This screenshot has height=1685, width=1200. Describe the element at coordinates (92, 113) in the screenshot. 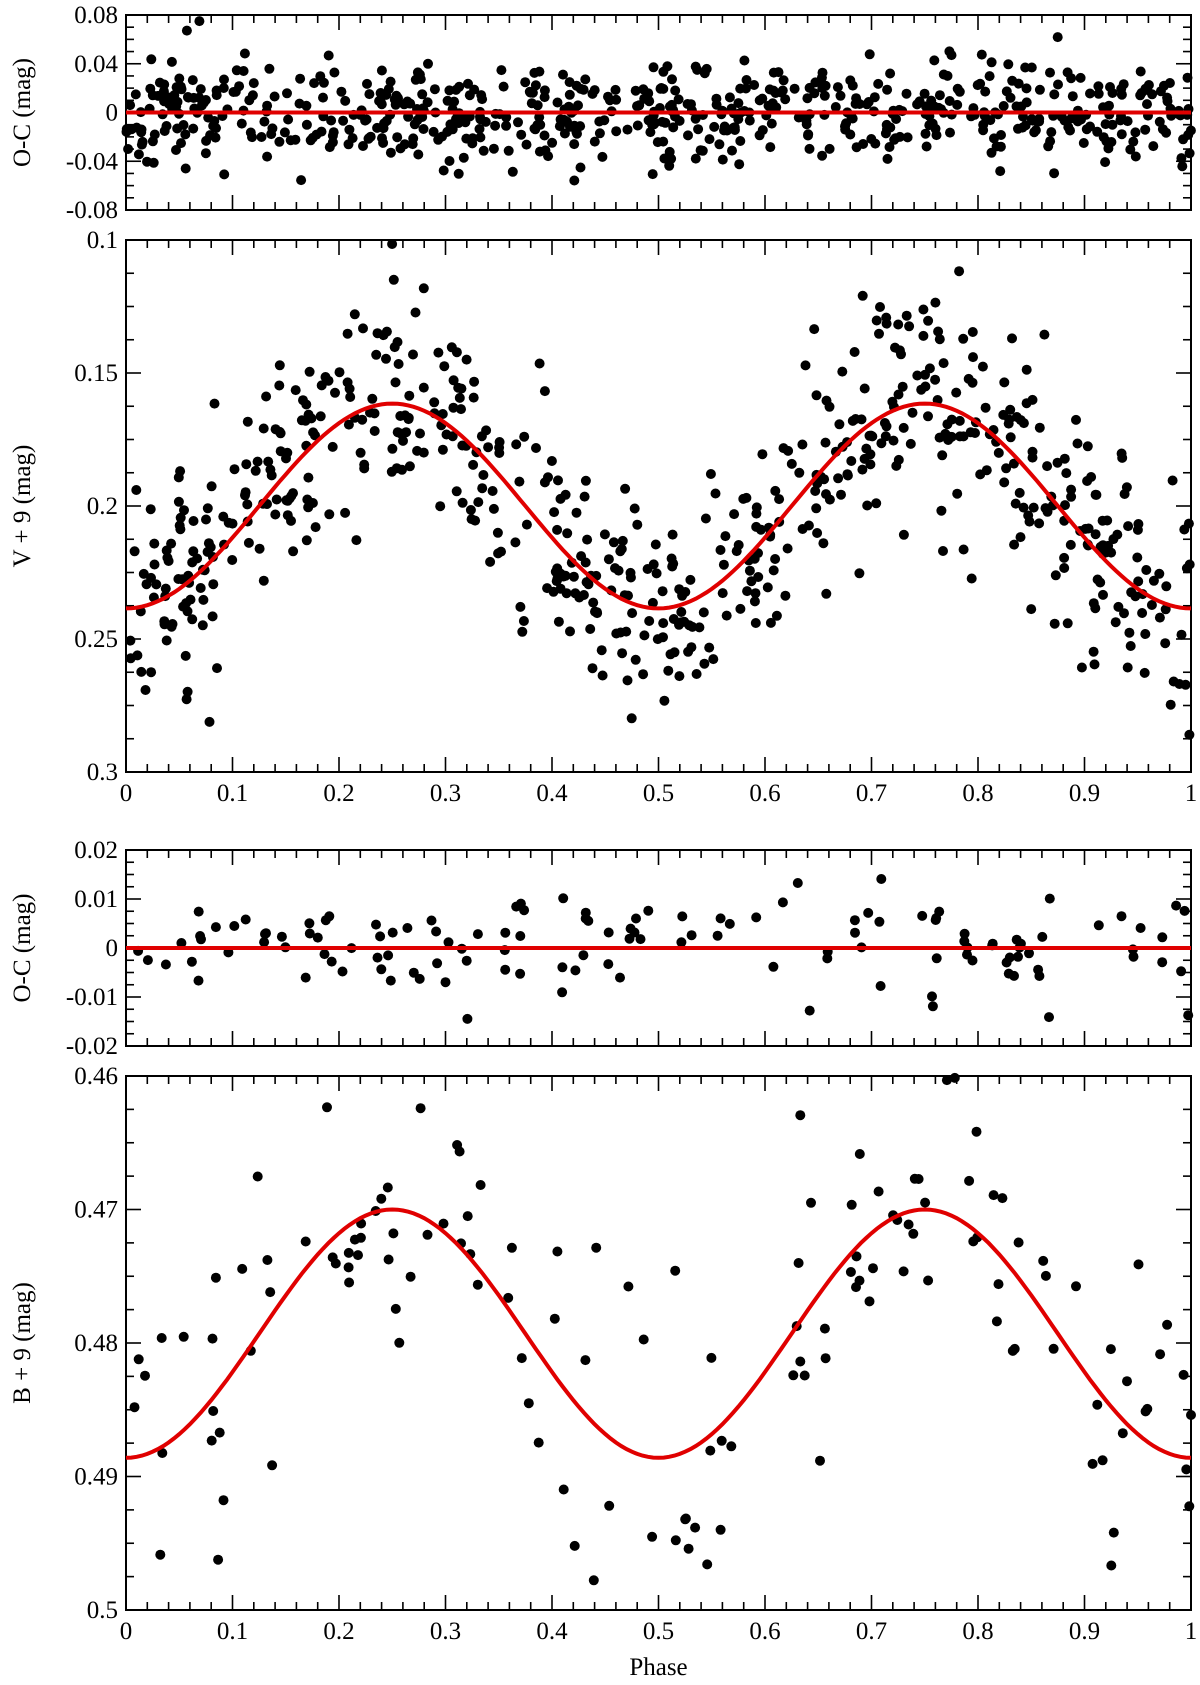

I see `tick-labels: 0.08 0.04 0 -0.04 -0.08` at that location.